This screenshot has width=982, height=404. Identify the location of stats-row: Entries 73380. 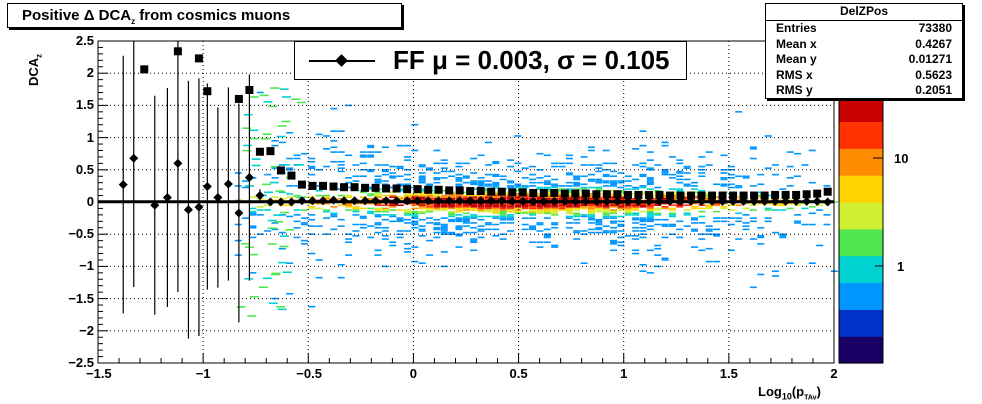
(864, 29).